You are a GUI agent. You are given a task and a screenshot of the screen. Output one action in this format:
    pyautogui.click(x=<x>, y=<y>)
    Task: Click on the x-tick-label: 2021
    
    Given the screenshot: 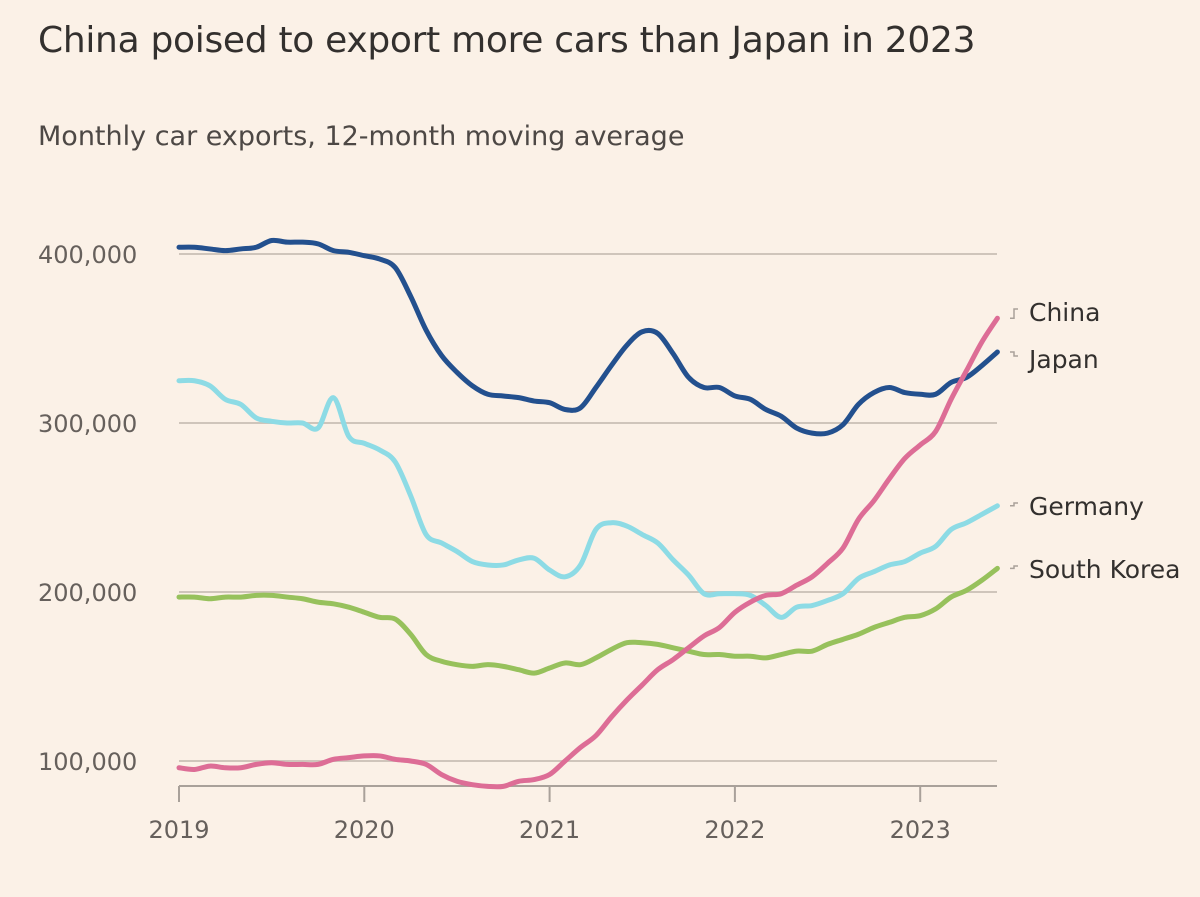 What is the action you would take?
    pyautogui.click(x=549, y=830)
    